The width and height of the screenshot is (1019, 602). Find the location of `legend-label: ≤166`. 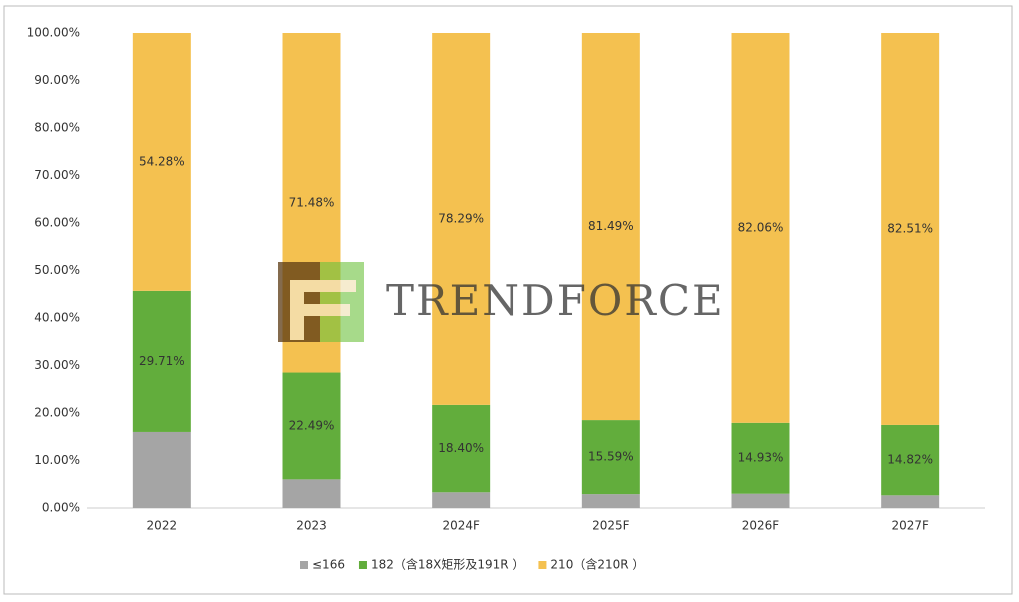

legend-label: ≤166 is located at coordinates (328, 565).